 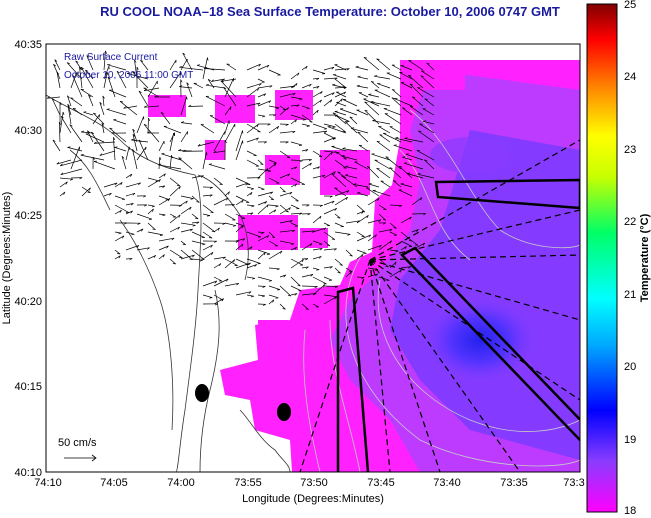 What do you see at coordinates (514, 483) in the screenshot?
I see `x-tick-label: 73:35` at bounding box center [514, 483].